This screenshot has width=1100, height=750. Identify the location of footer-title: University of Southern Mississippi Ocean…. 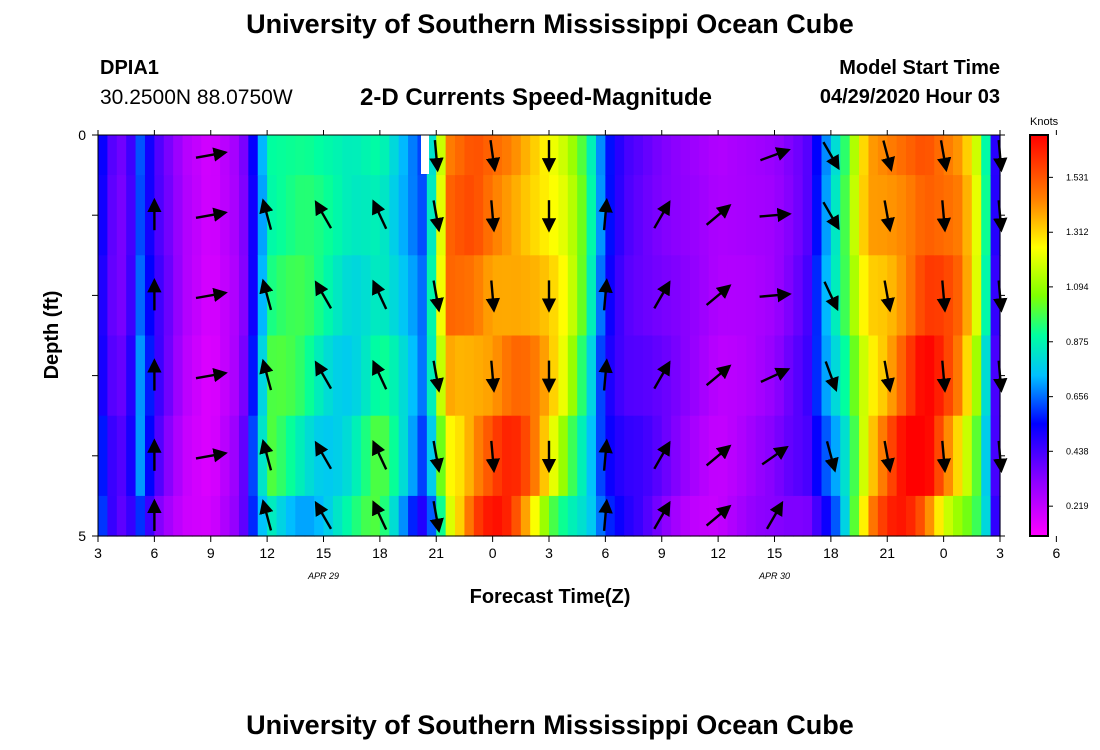
(550, 725).